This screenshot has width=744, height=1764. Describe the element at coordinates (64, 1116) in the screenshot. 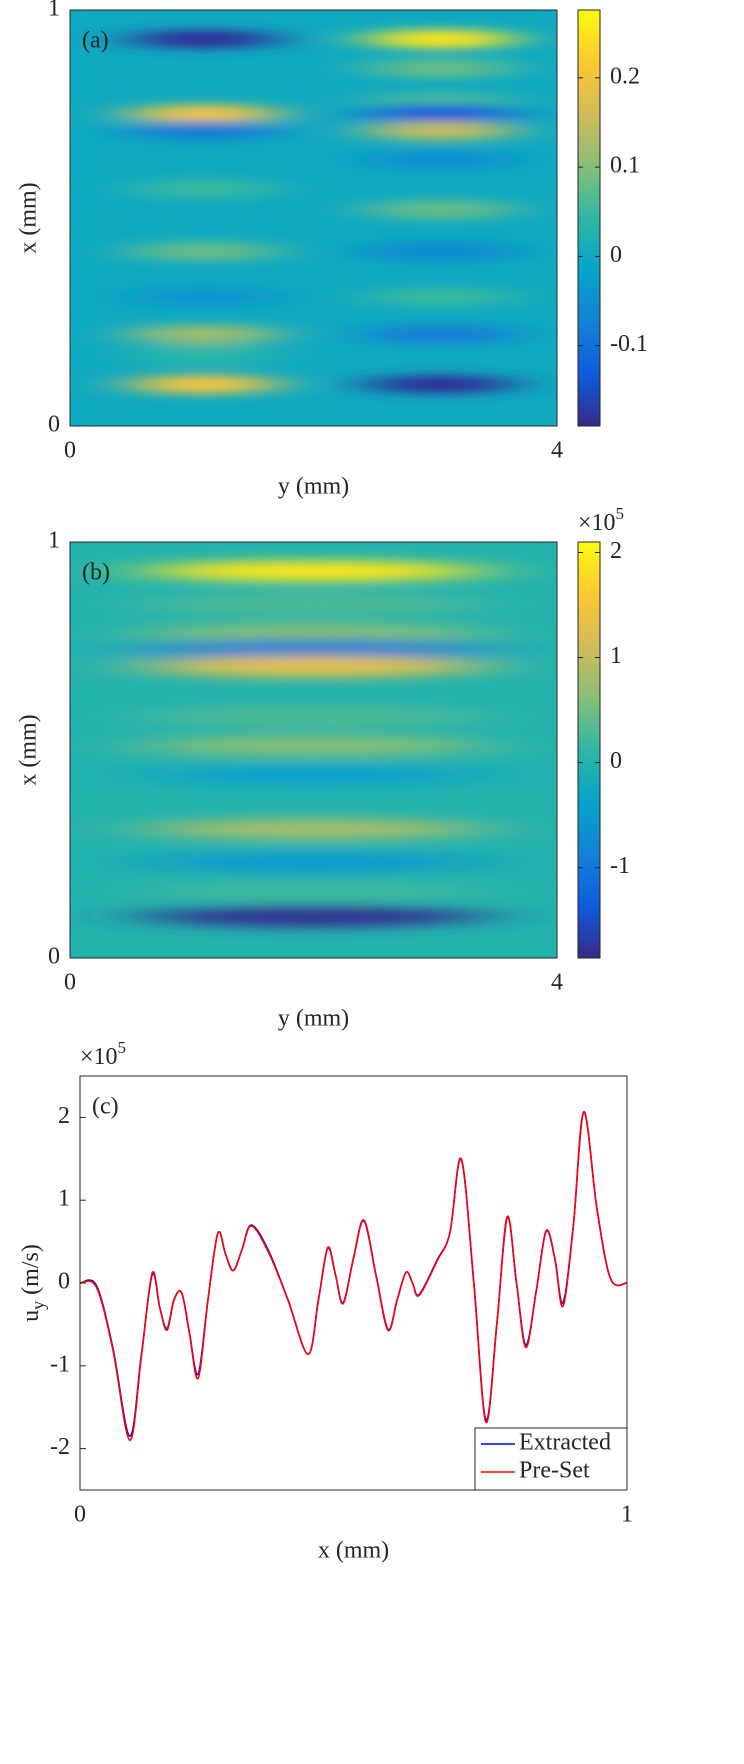

I see `y-tick-label: 2` at that location.